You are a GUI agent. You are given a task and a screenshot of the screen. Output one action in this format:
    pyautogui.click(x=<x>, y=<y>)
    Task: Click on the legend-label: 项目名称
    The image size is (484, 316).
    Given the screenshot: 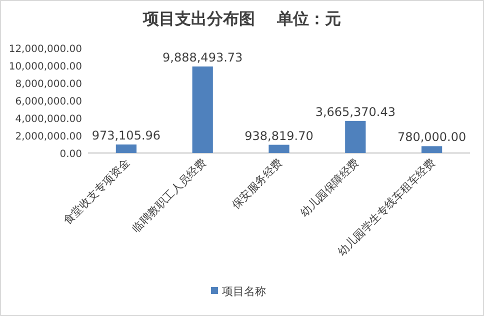 What is the action you would take?
    pyautogui.click(x=244, y=291)
    